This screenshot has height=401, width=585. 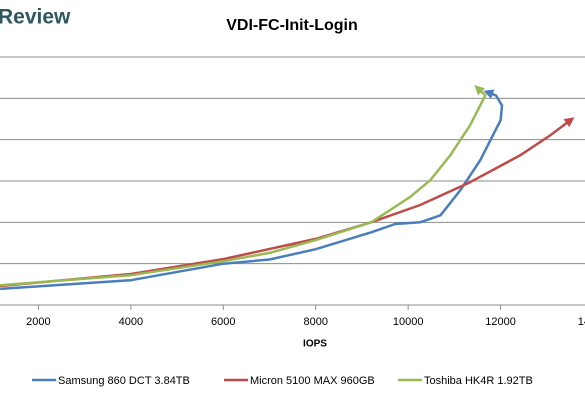 What do you see at coordinates (312, 381) in the screenshot?
I see `legend-label: Micron 5100 MAX 960GB` at bounding box center [312, 381].